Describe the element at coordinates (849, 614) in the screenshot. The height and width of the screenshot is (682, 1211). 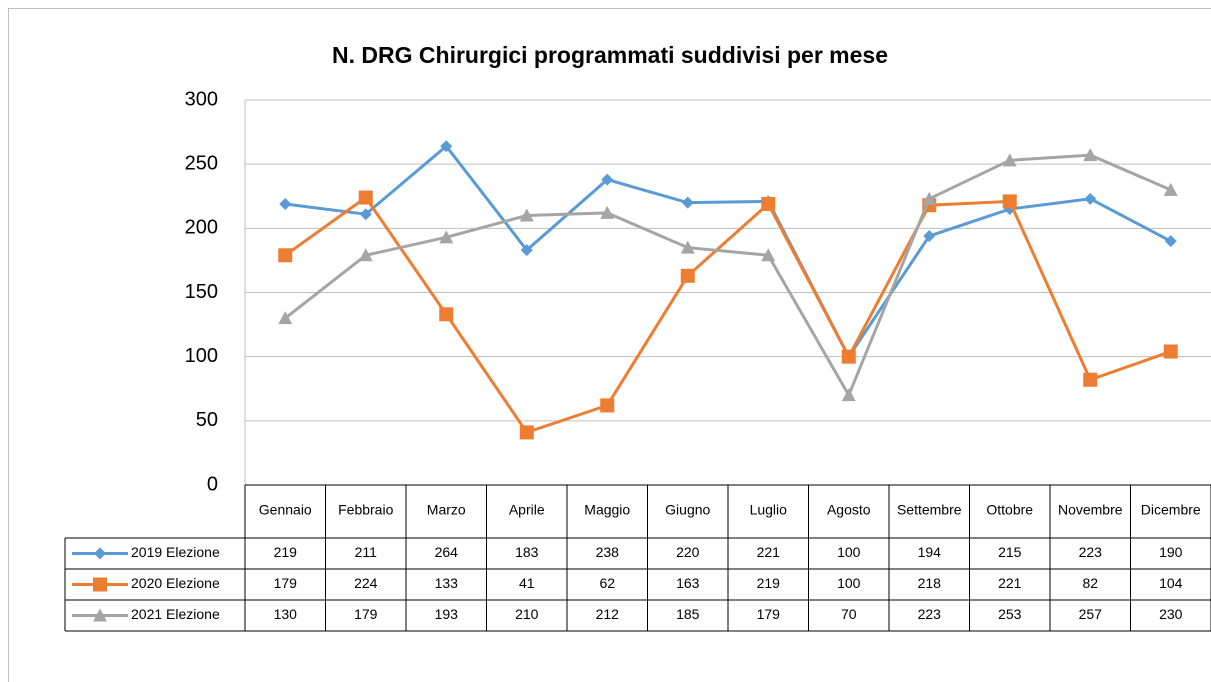
I see `table-value: 70` at that location.